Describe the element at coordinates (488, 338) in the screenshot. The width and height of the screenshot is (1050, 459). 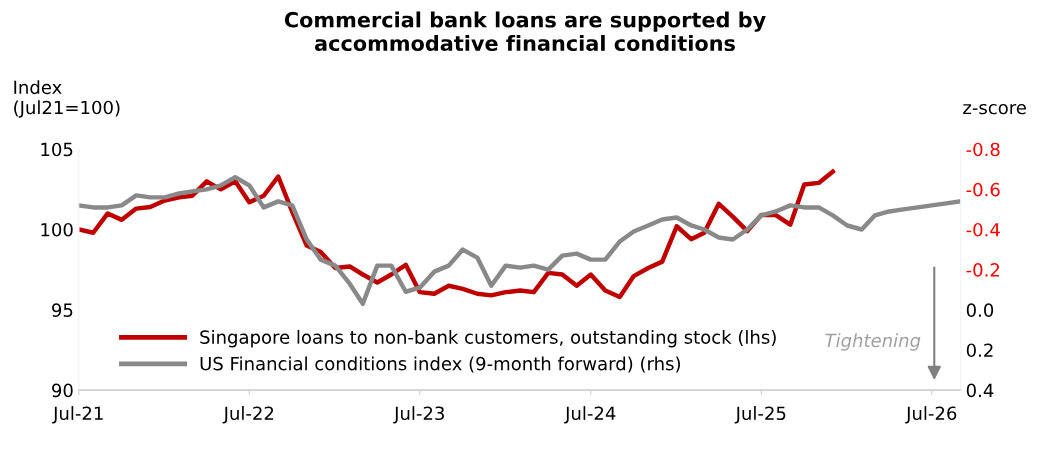
I see `legend-label: Singapore loans to non-bank customers, outstanding stock (lhs)` at that location.